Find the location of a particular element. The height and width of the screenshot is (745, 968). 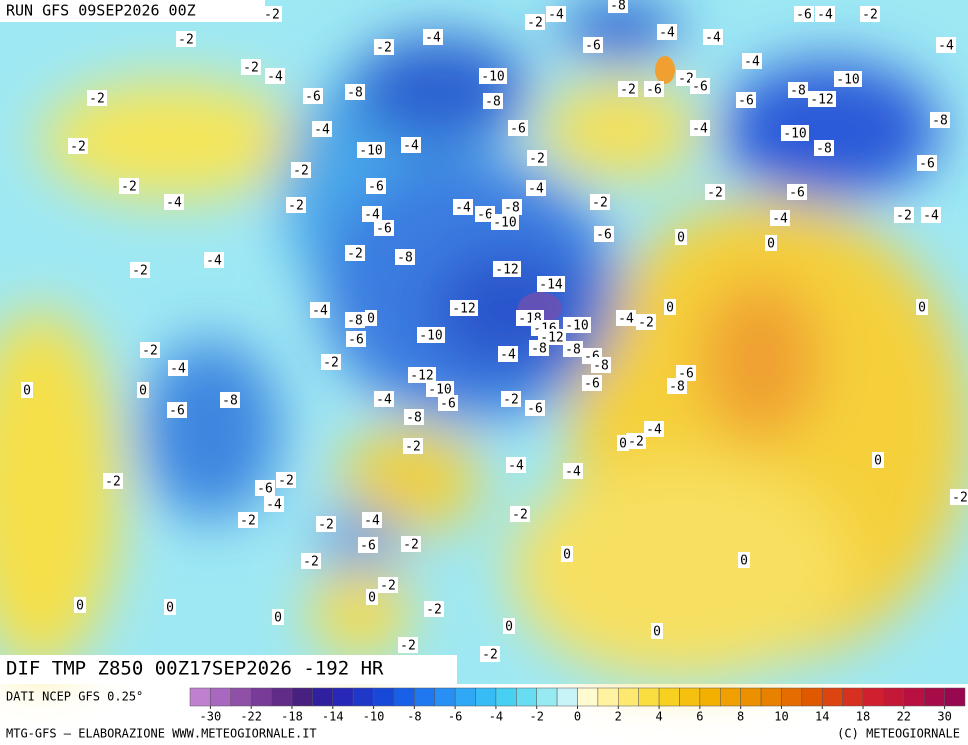

map-title: DIF TMP Z850 00Z17SEP2026 -192 HR is located at coordinates (195, 669).